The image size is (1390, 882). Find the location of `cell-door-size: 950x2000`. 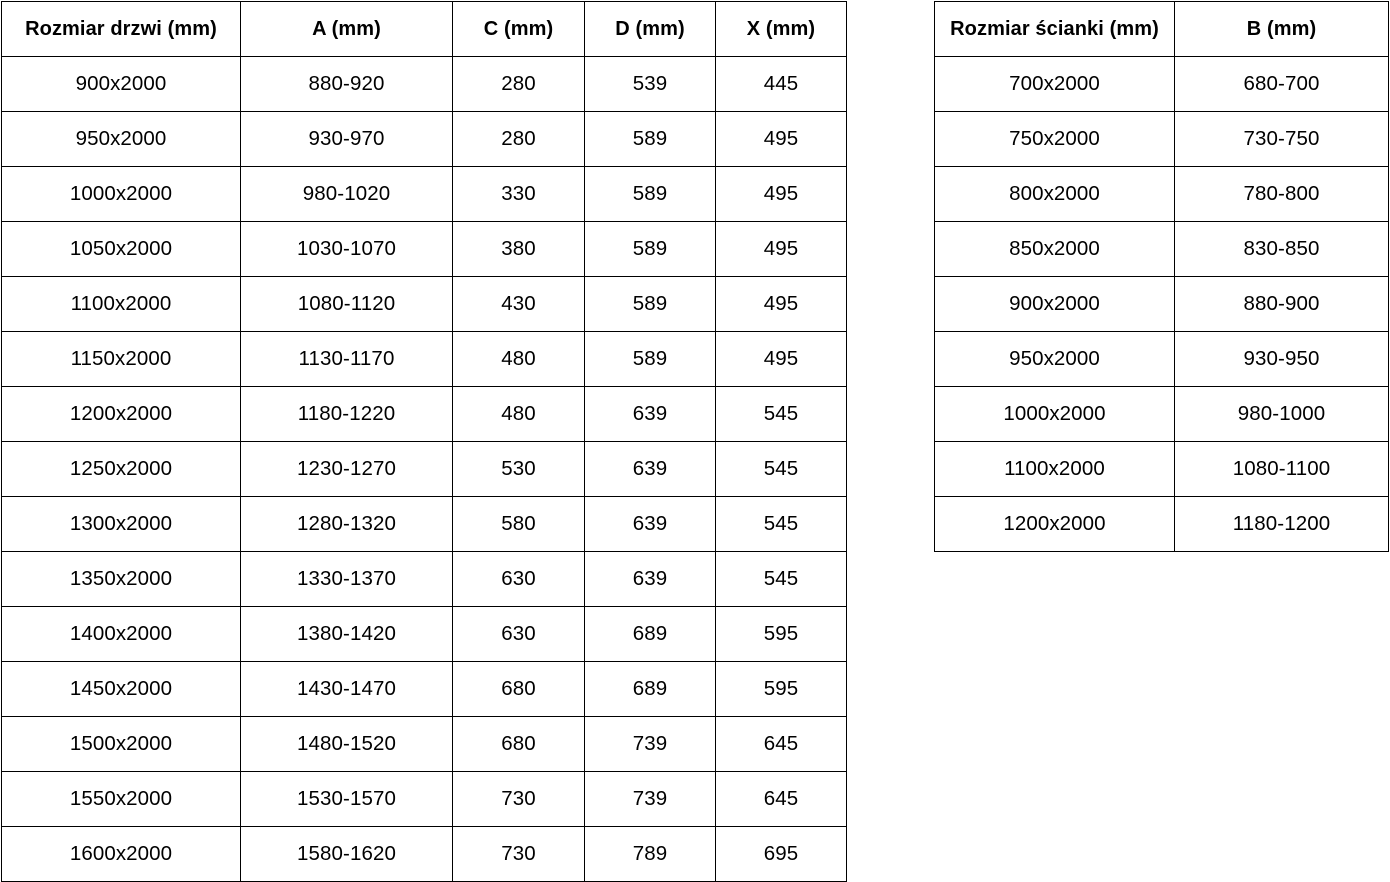

cell-door-size: 950x2000 is located at coordinates (121, 139).